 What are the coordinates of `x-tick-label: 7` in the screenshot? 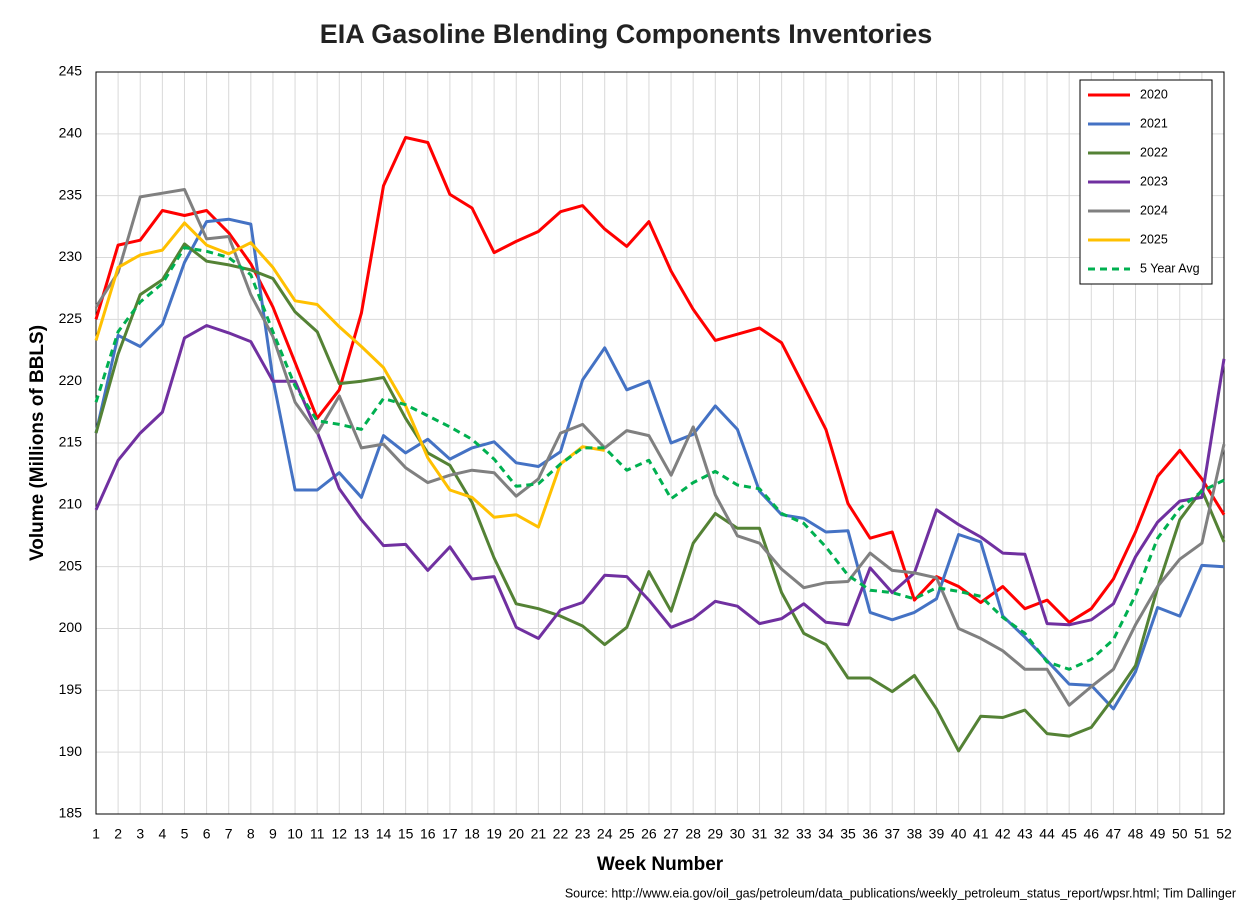 It's located at (229, 834).